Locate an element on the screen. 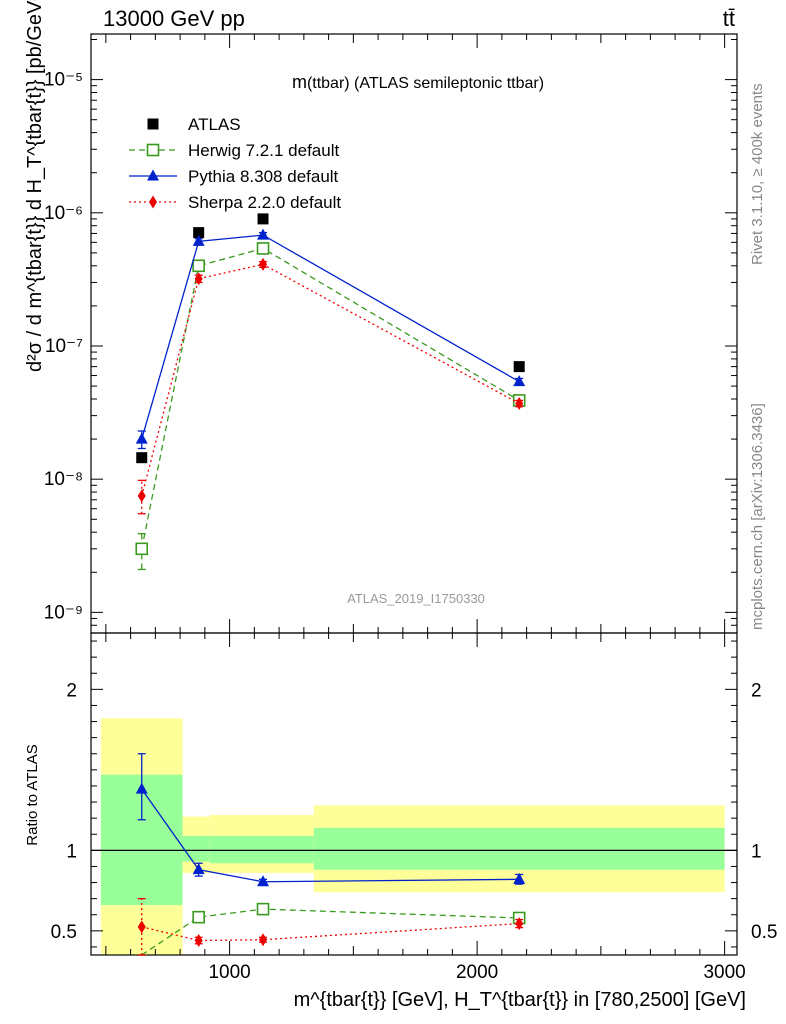 The image size is (786, 1024). ratio-ytick-label-left: 2 is located at coordinates (71, 690).